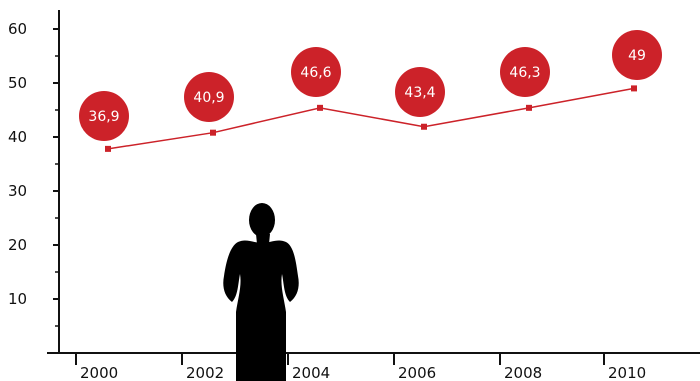 The height and width of the screenshot is (381, 700). Describe the element at coordinates (371, 118) in the screenshot. I see `series-line` at that location.